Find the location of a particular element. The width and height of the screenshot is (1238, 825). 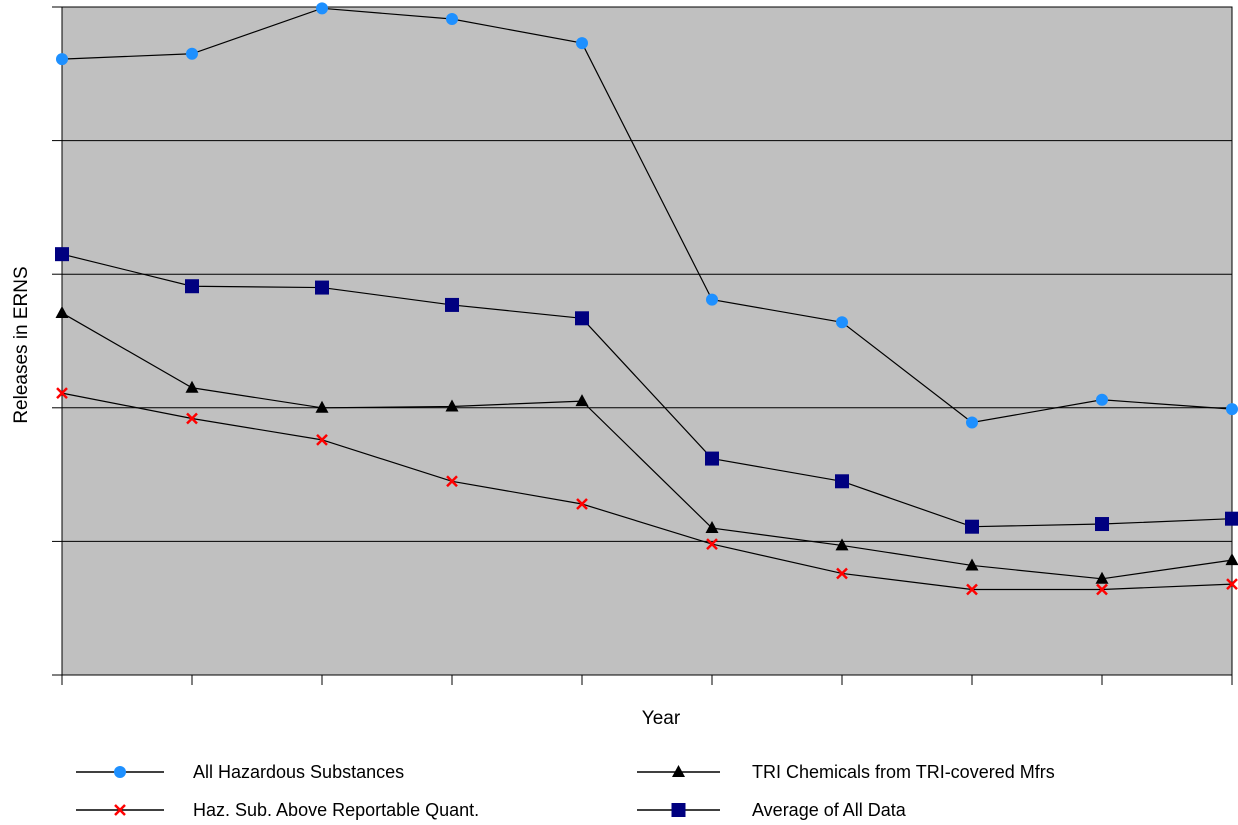

legend-entry: Average of All Data is located at coordinates (772, 810).